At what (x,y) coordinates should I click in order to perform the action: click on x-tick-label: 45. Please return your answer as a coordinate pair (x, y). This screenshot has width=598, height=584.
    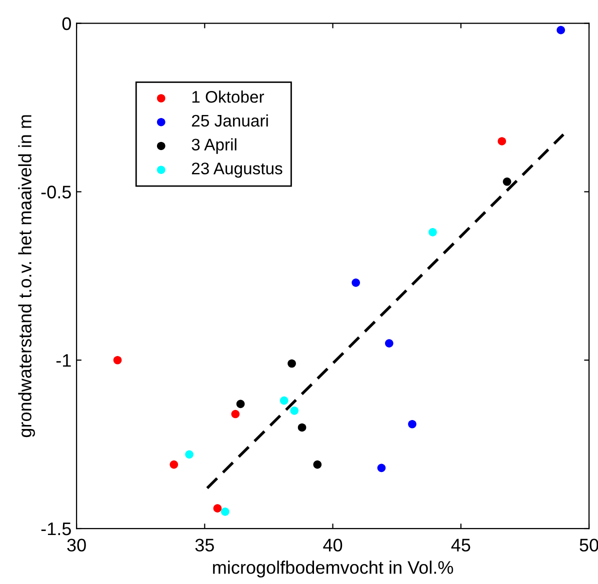
    Looking at the image, I should click on (460, 545).